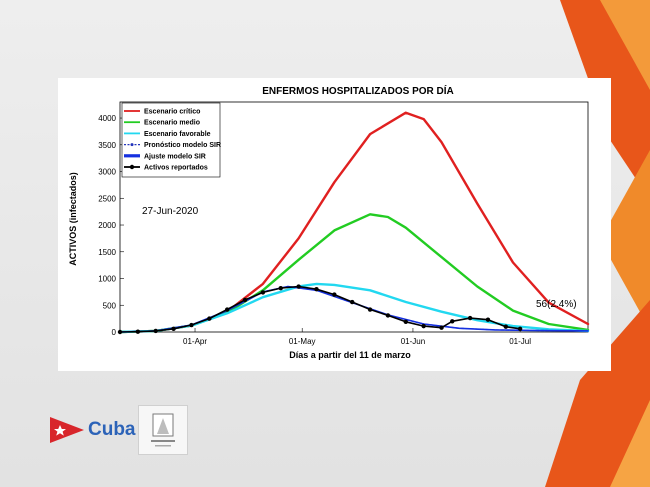 The width and height of the screenshot is (650, 487). I want to click on y-tick-label: 3000, so click(107, 172).